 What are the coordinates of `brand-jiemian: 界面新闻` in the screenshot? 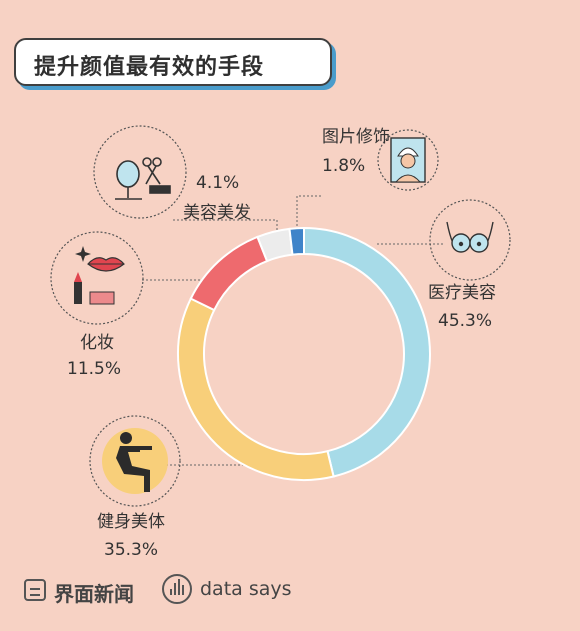 It's located at (94, 594).